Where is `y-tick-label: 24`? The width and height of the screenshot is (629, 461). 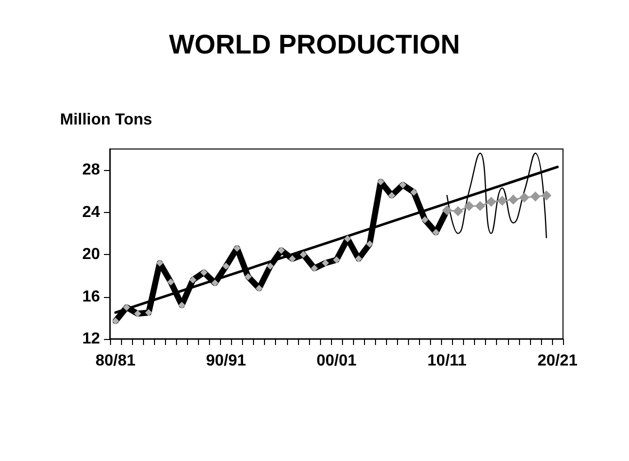
y-tick-label: 24 is located at coordinates (91, 212).